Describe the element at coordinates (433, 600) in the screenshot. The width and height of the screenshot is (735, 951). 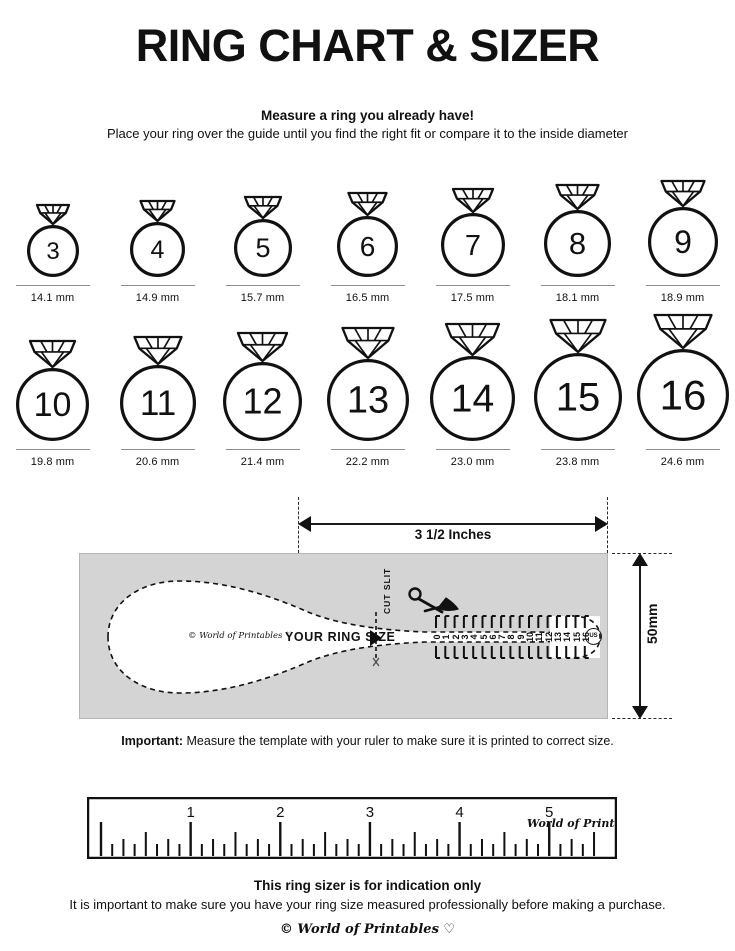
I see `scissors-icon` at that location.